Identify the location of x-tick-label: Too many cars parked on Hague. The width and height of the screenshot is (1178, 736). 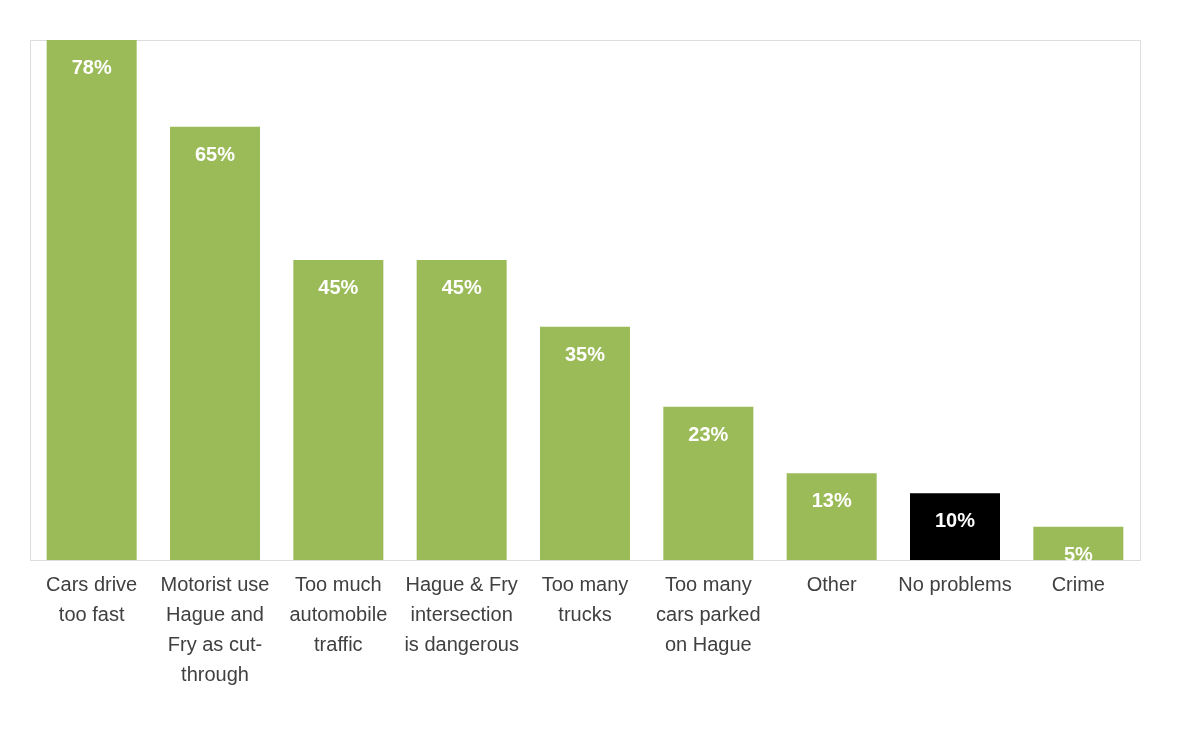
(708, 613).